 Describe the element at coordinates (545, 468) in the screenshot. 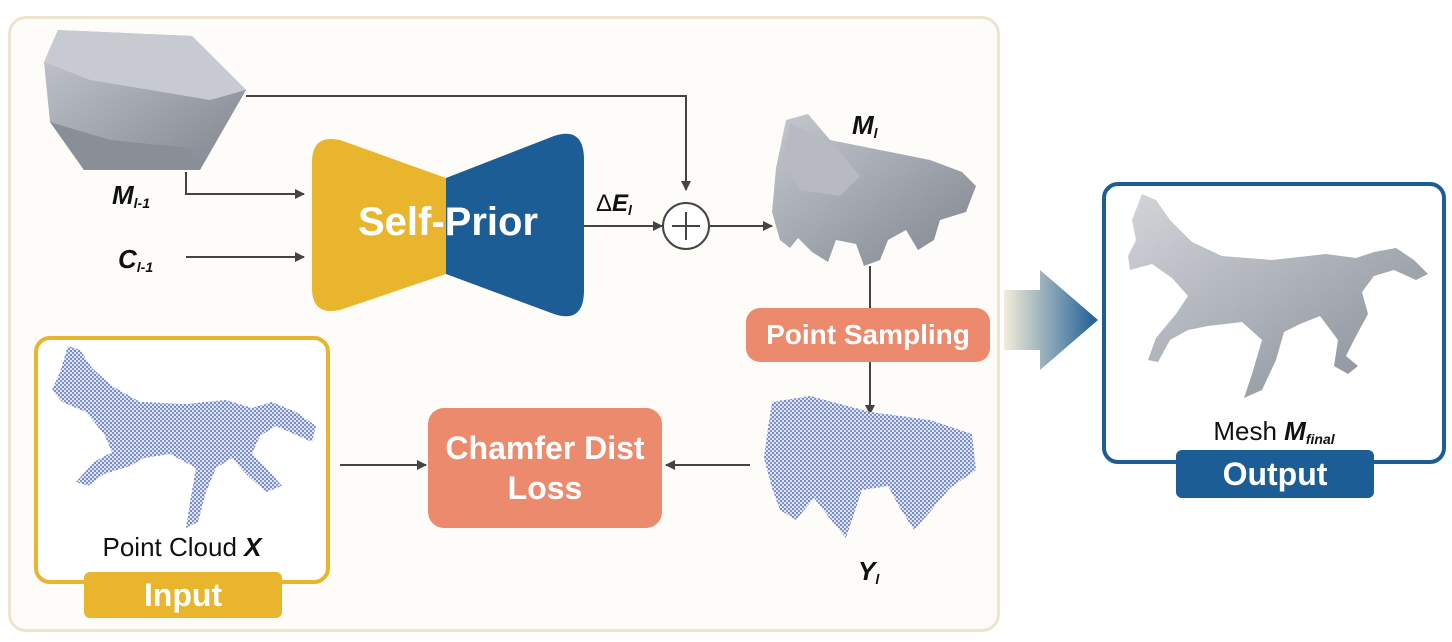

I see `chamfer-loss-box: Chamfer Dist Loss` at that location.